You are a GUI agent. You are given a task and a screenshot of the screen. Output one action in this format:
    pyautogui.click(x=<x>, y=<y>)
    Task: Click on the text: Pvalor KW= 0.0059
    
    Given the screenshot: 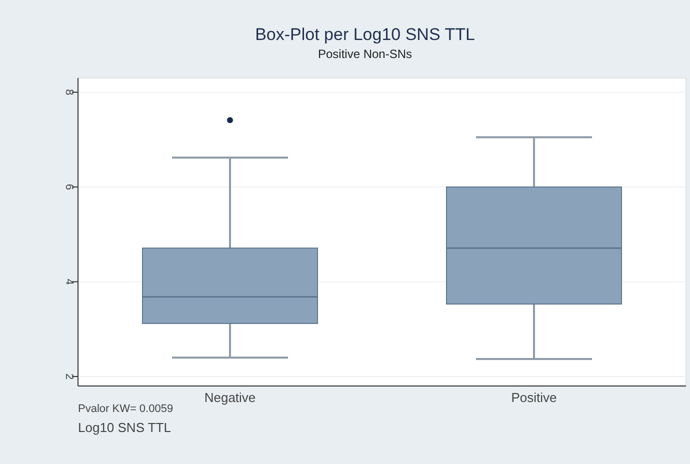 What is the action you would take?
    pyautogui.click(x=126, y=409)
    